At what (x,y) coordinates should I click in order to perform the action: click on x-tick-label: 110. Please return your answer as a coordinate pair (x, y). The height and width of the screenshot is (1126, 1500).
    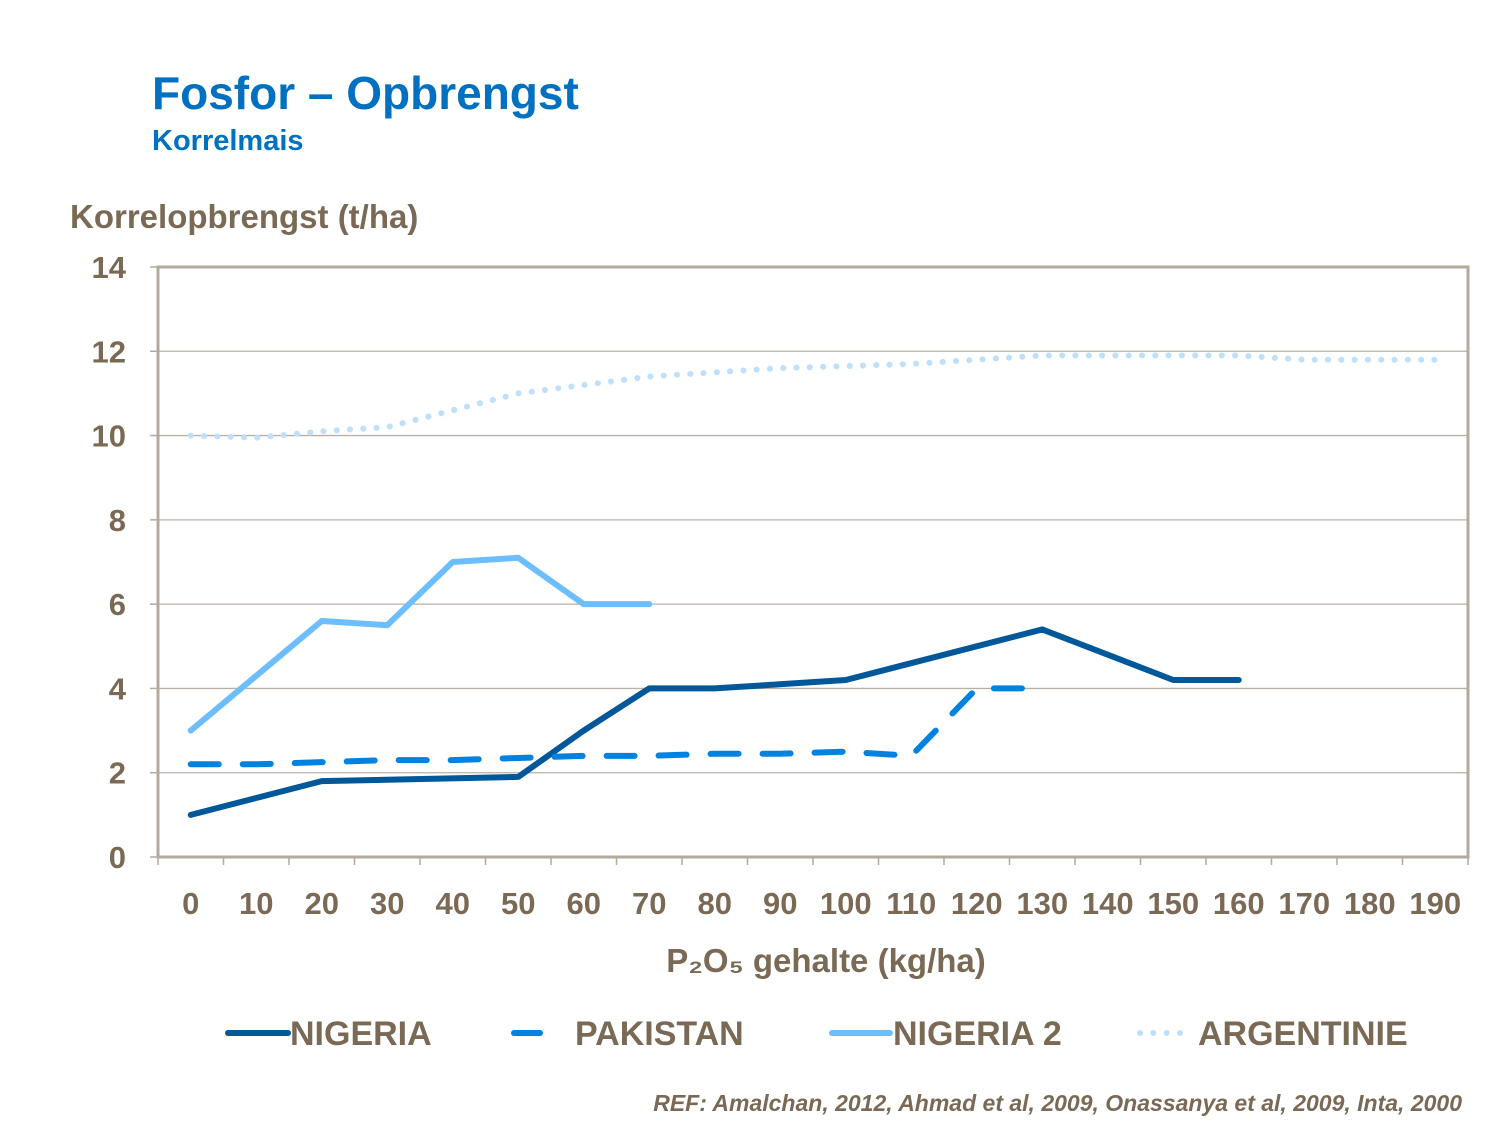
    Looking at the image, I should click on (911, 903).